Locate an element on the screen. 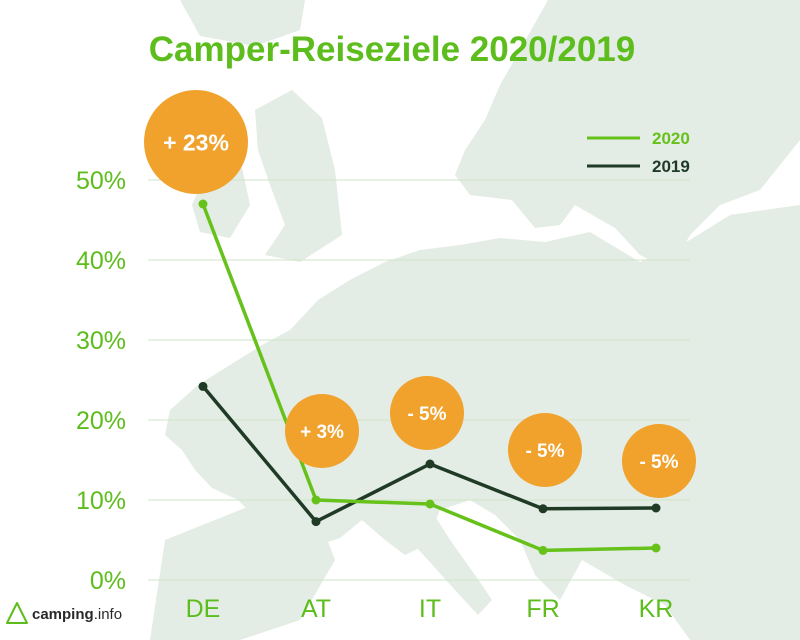 The image size is (800, 640). legend: 2020 2019 is located at coordinates (638, 152).